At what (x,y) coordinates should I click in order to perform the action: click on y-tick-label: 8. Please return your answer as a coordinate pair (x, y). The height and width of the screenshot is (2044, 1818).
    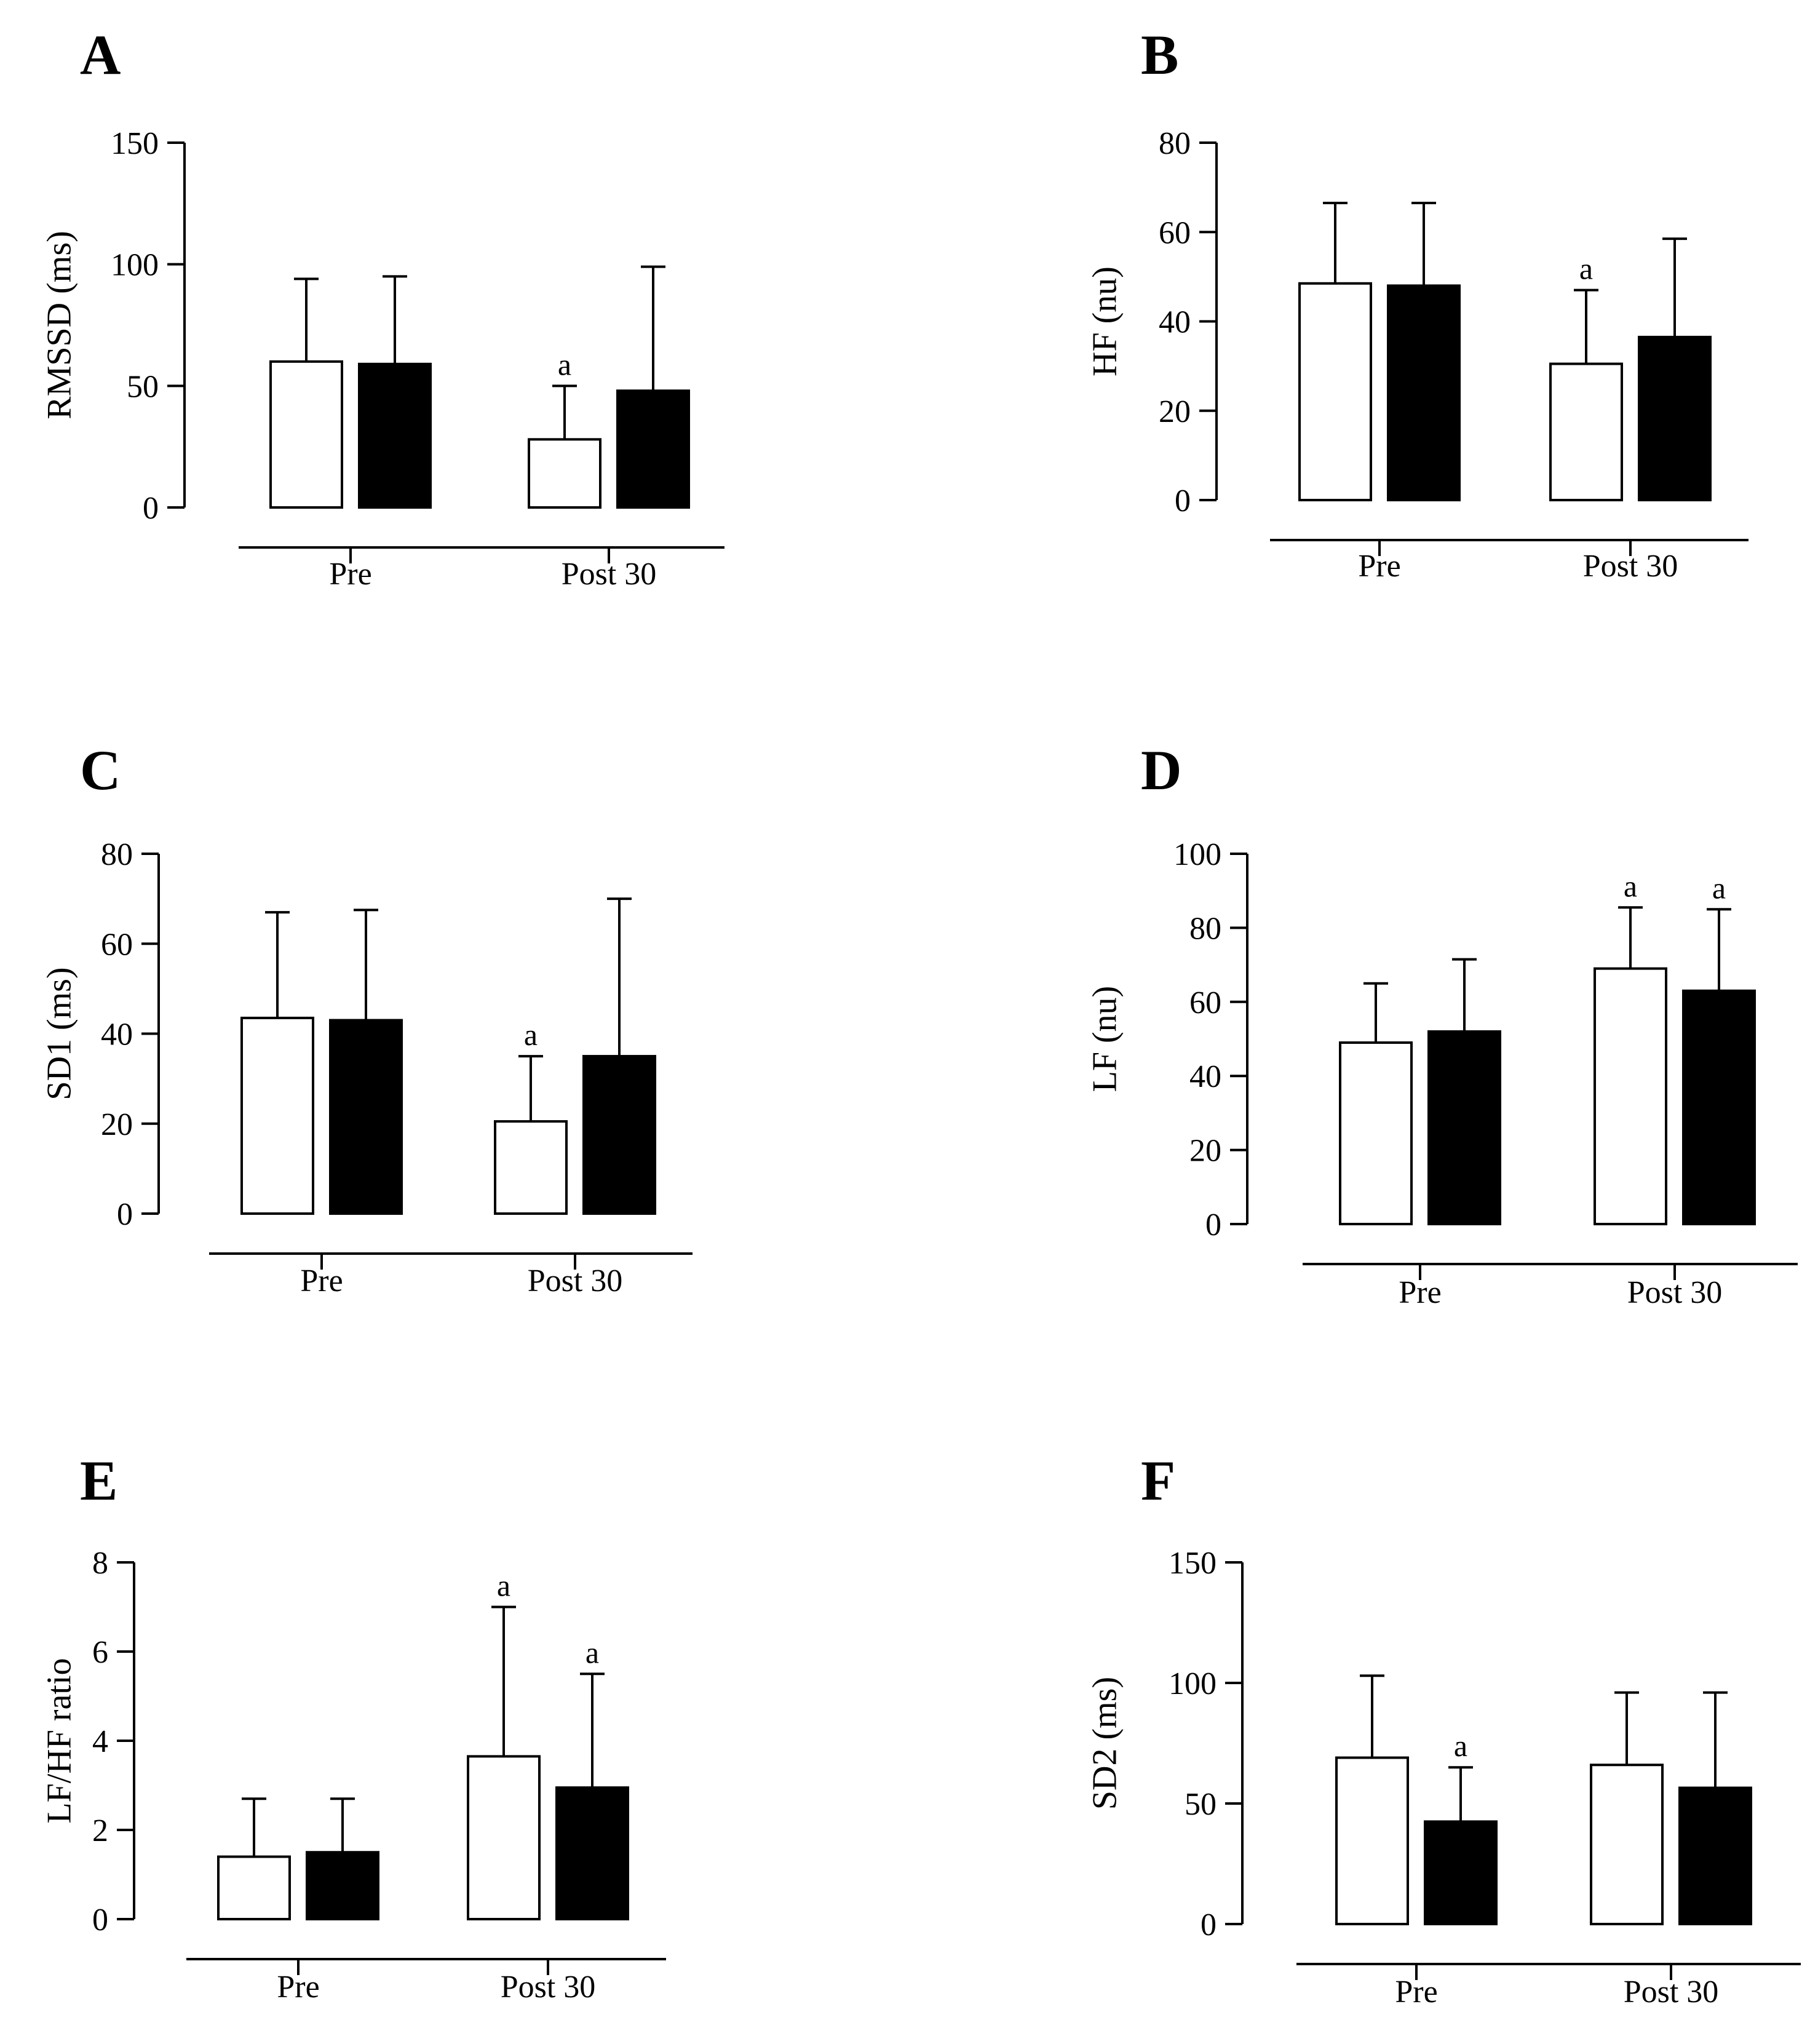
    Looking at the image, I should click on (100, 1564).